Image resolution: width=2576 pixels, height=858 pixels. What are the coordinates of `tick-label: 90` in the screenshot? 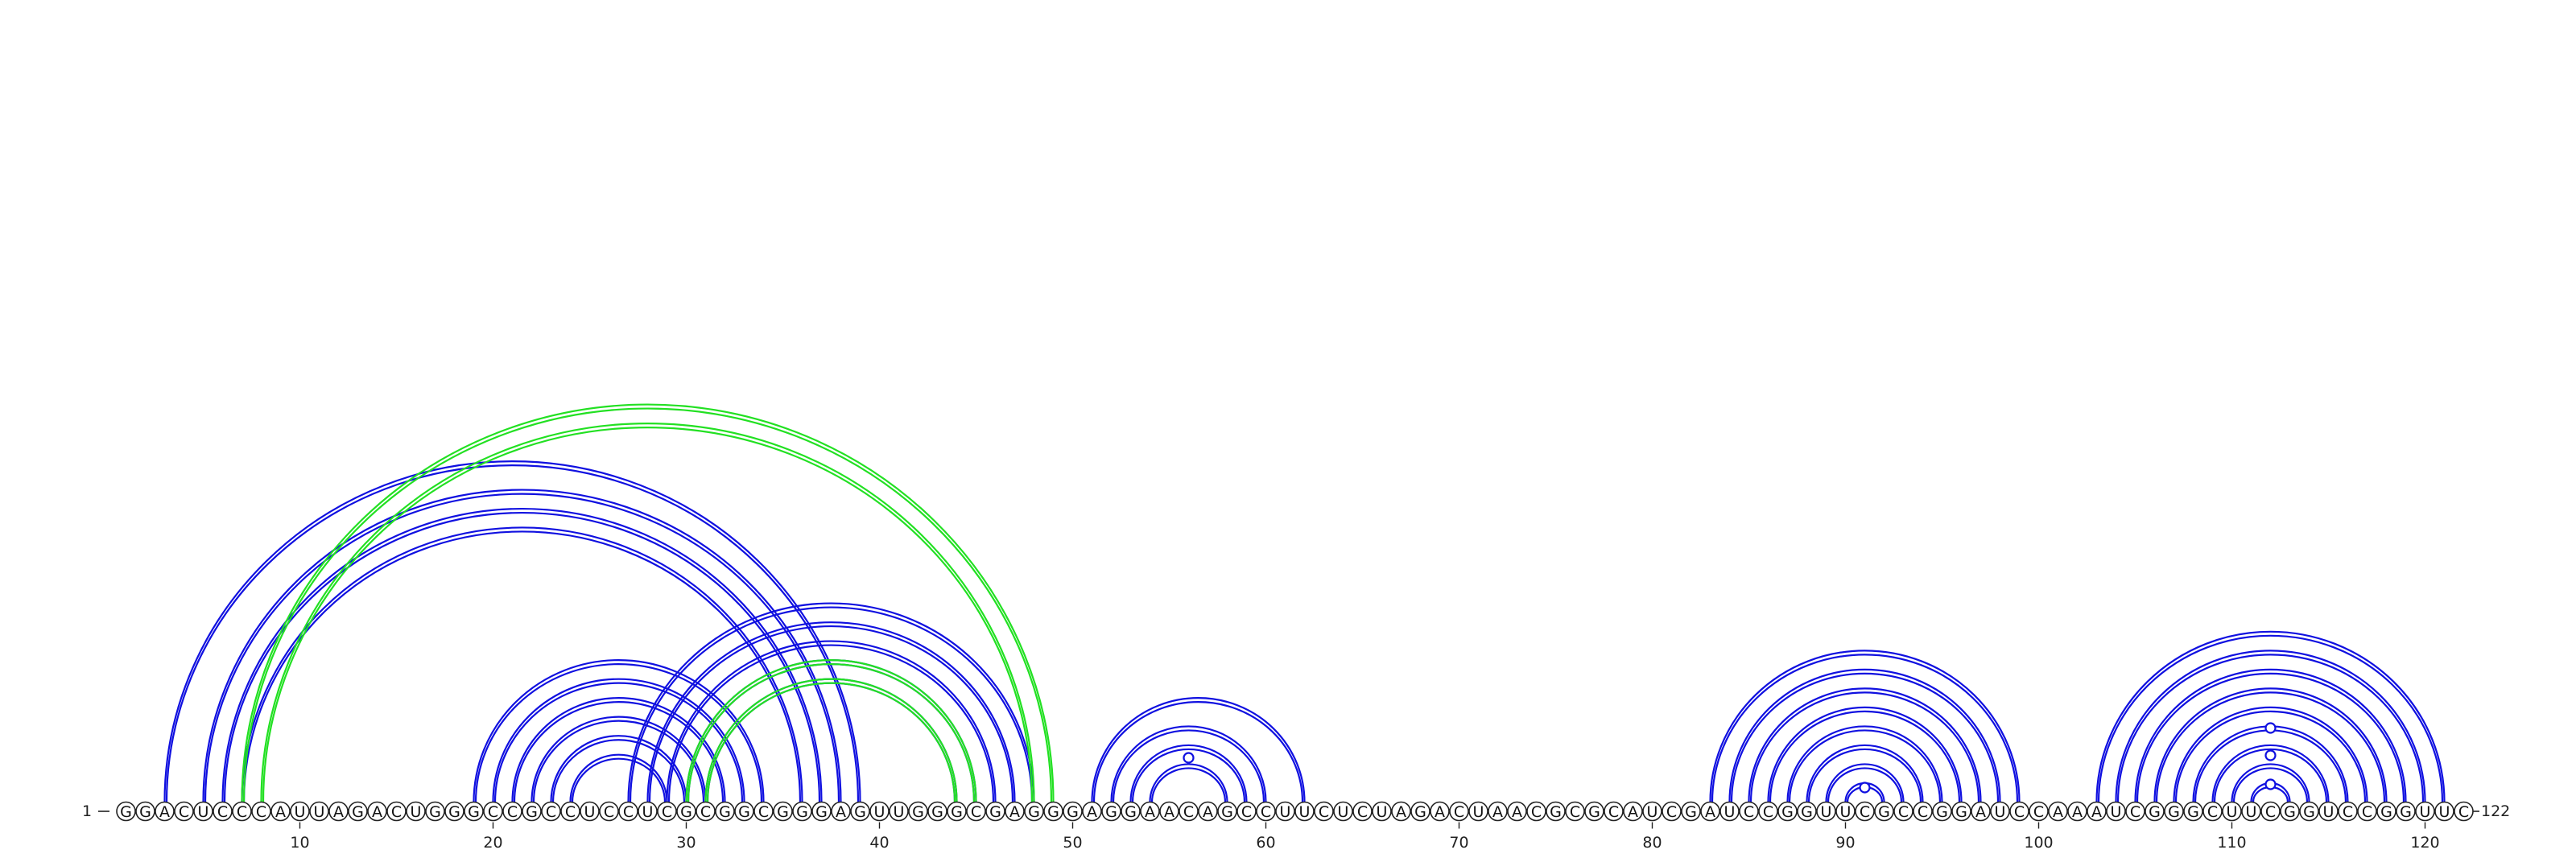 It's located at (1845, 843).